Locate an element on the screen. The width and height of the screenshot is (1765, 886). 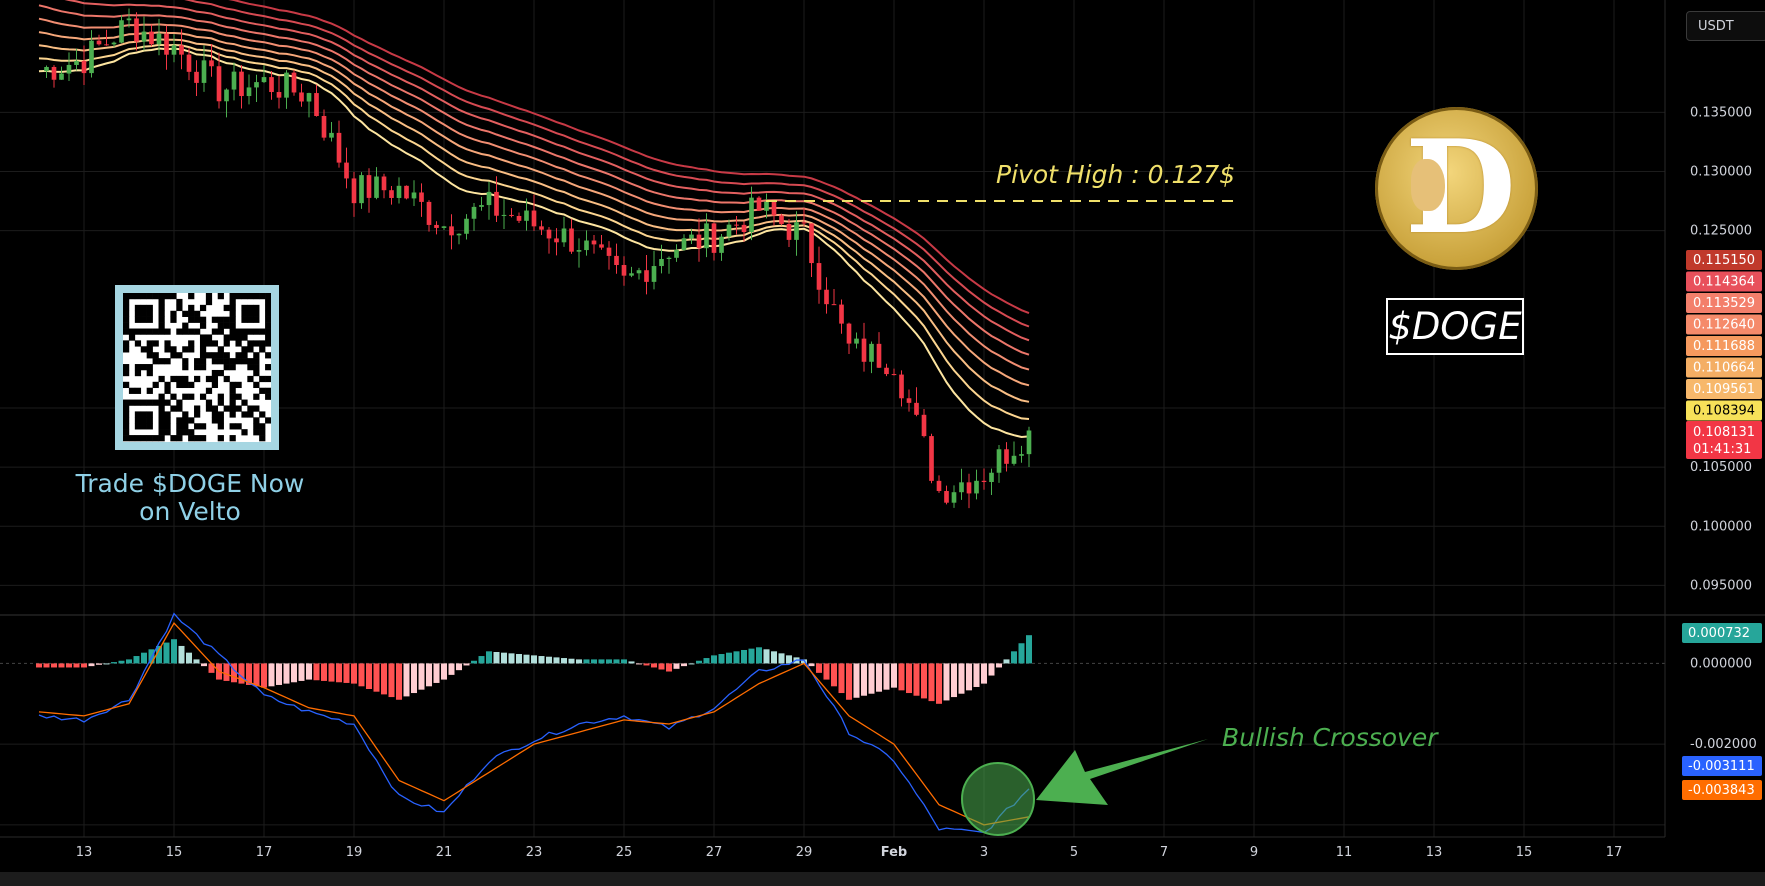
time-axis-label: 19 is located at coordinates (354, 852).